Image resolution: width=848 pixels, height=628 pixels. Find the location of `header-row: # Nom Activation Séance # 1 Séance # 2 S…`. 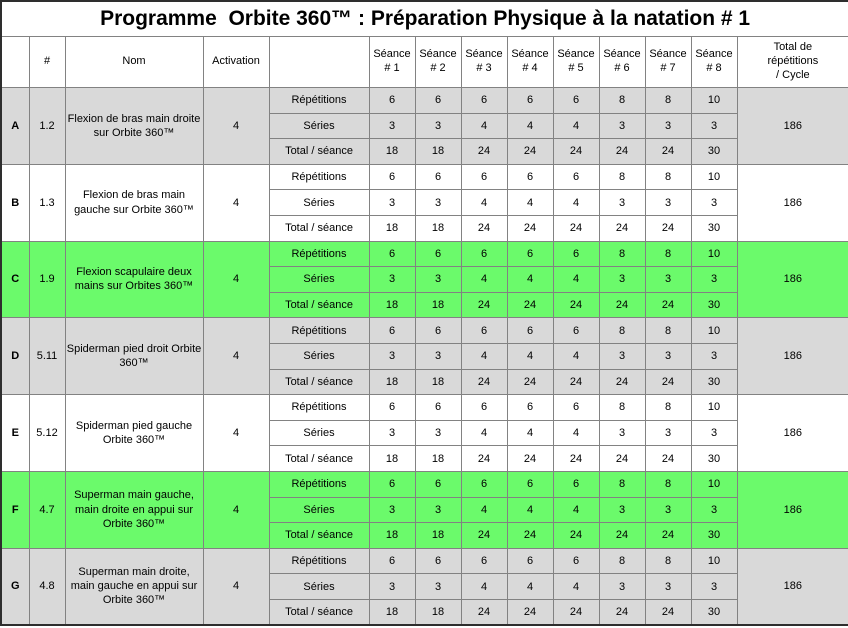

header-row: # Nom Activation Séance # 1 Séance # 2 S… is located at coordinates (424, 62).